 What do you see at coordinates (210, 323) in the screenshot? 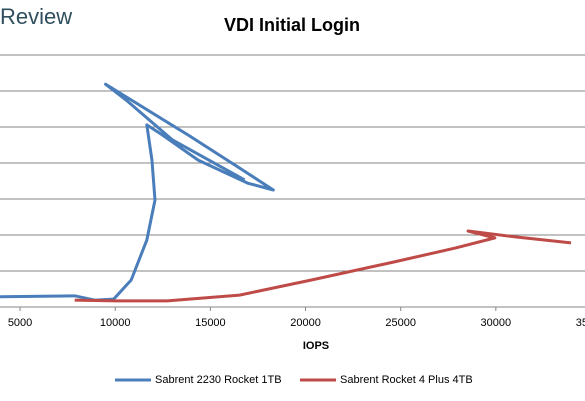
I see `x-tick-label: 15000` at bounding box center [210, 323].